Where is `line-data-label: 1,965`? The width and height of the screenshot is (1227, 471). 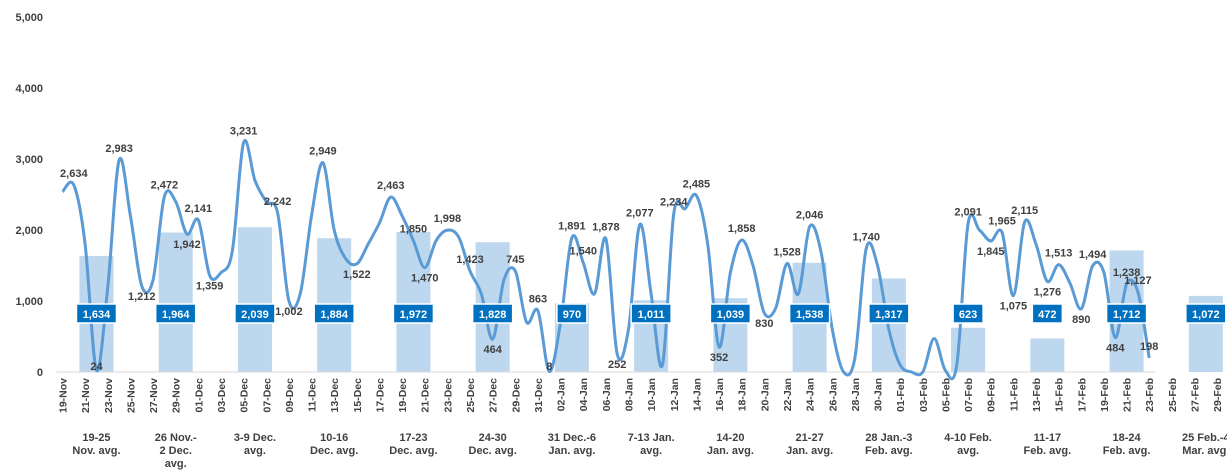
line-data-label: 1,965 is located at coordinates (1002, 221).